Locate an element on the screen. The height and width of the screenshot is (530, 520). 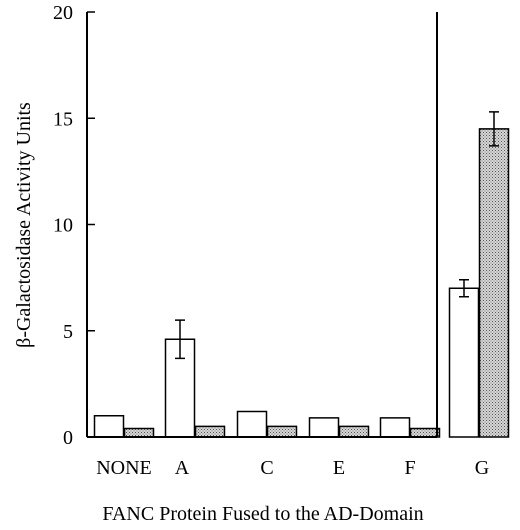
x-axis-title: FANC Protein Fused to the AD-Domain is located at coordinates (262, 514).